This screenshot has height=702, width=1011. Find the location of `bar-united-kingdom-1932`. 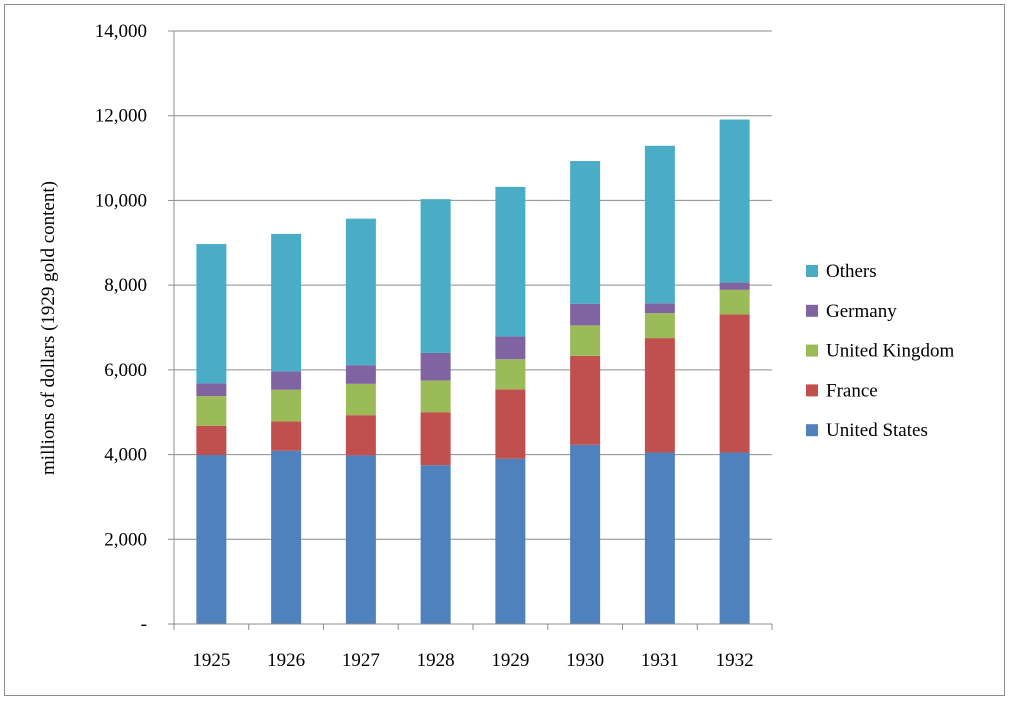

bar-united-kingdom-1932 is located at coordinates (734, 302).